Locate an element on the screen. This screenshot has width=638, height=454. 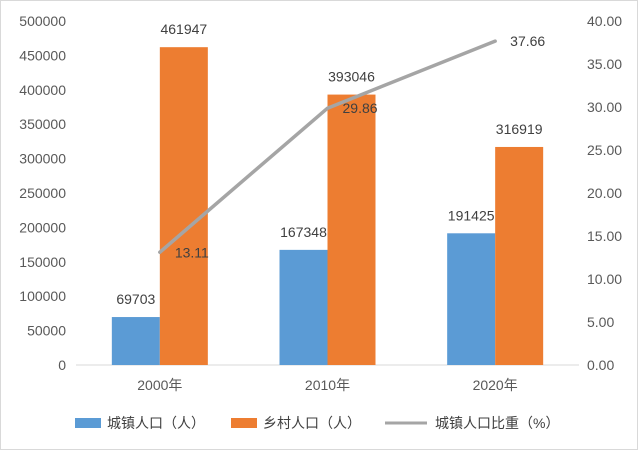
y-right-tick-label: 10.00 is located at coordinates (604, 279).